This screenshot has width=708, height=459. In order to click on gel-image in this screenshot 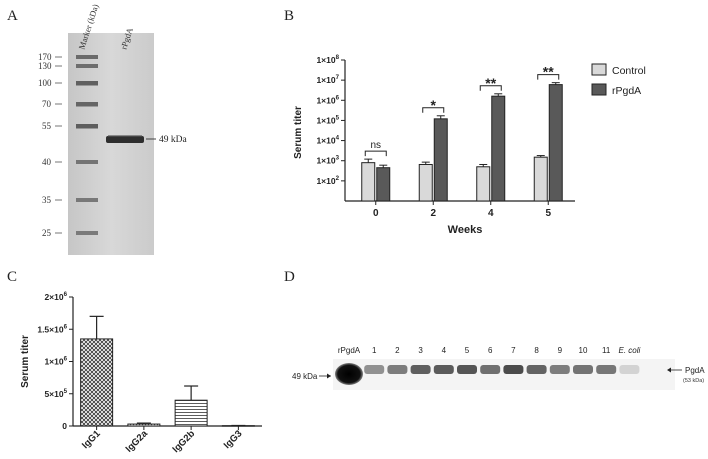, I will do `click(111, 144)`.